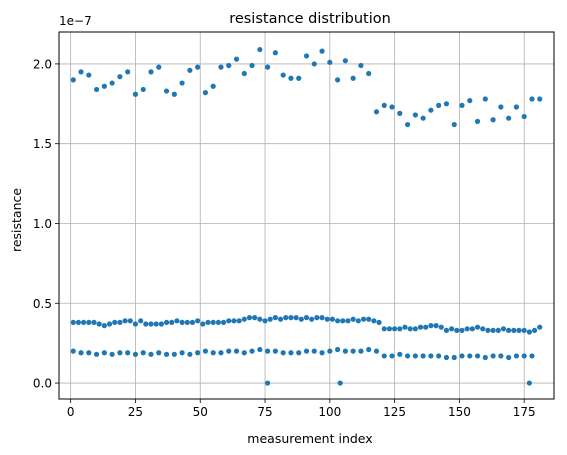 The height and width of the screenshot is (455, 567). I want to click on y-tick-label: 0.5, so click(42, 304).